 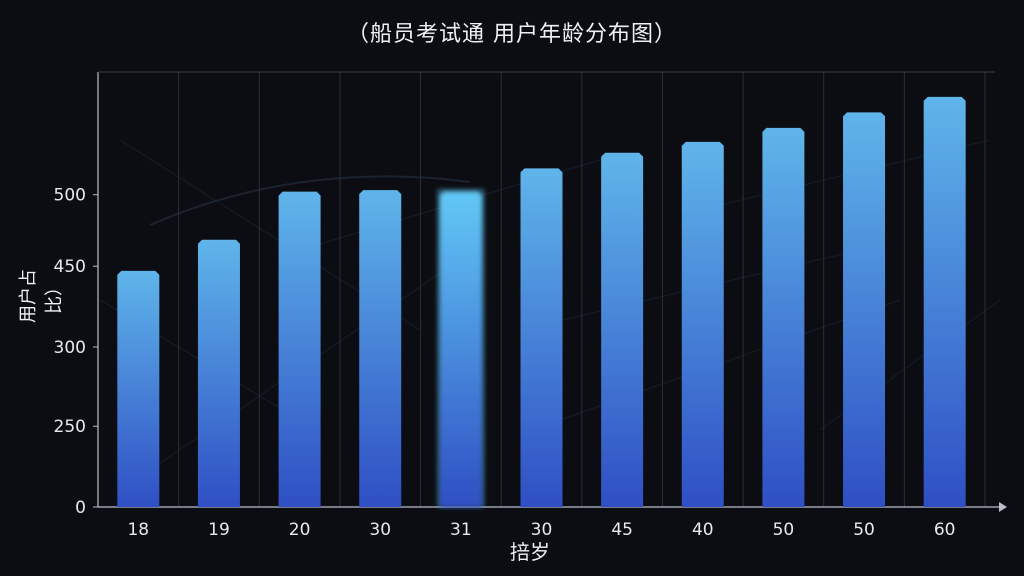 I want to click on x-axis-label: 掊岁, so click(x=530, y=552).